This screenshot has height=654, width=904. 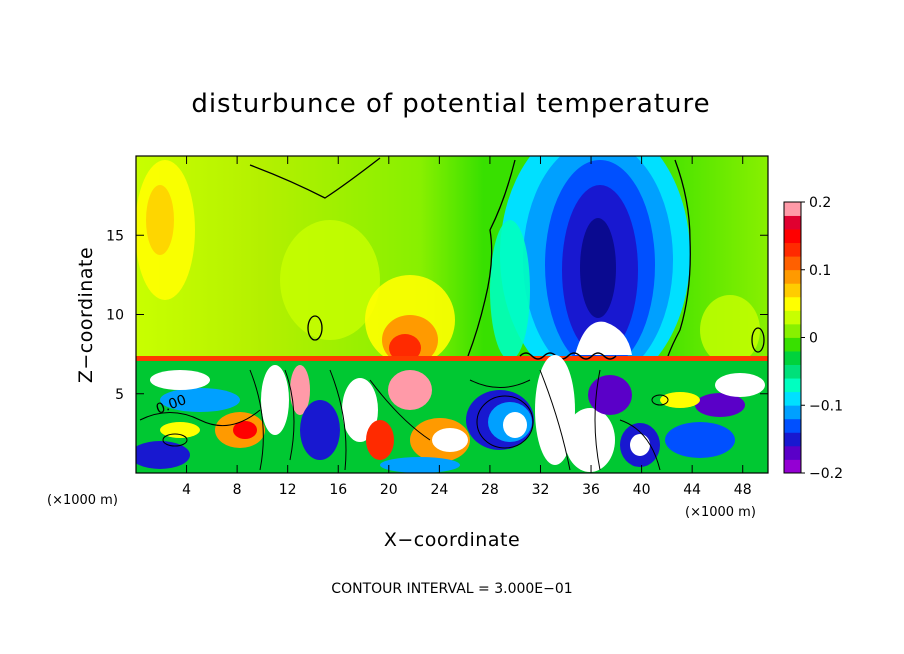 What do you see at coordinates (730, 330) in the screenshot?
I see `positive-right` at bounding box center [730, 330].